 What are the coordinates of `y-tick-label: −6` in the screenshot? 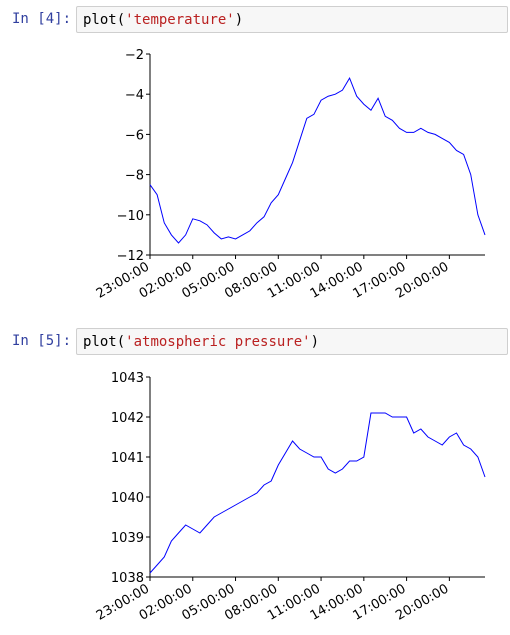 It's located at (134, 135).